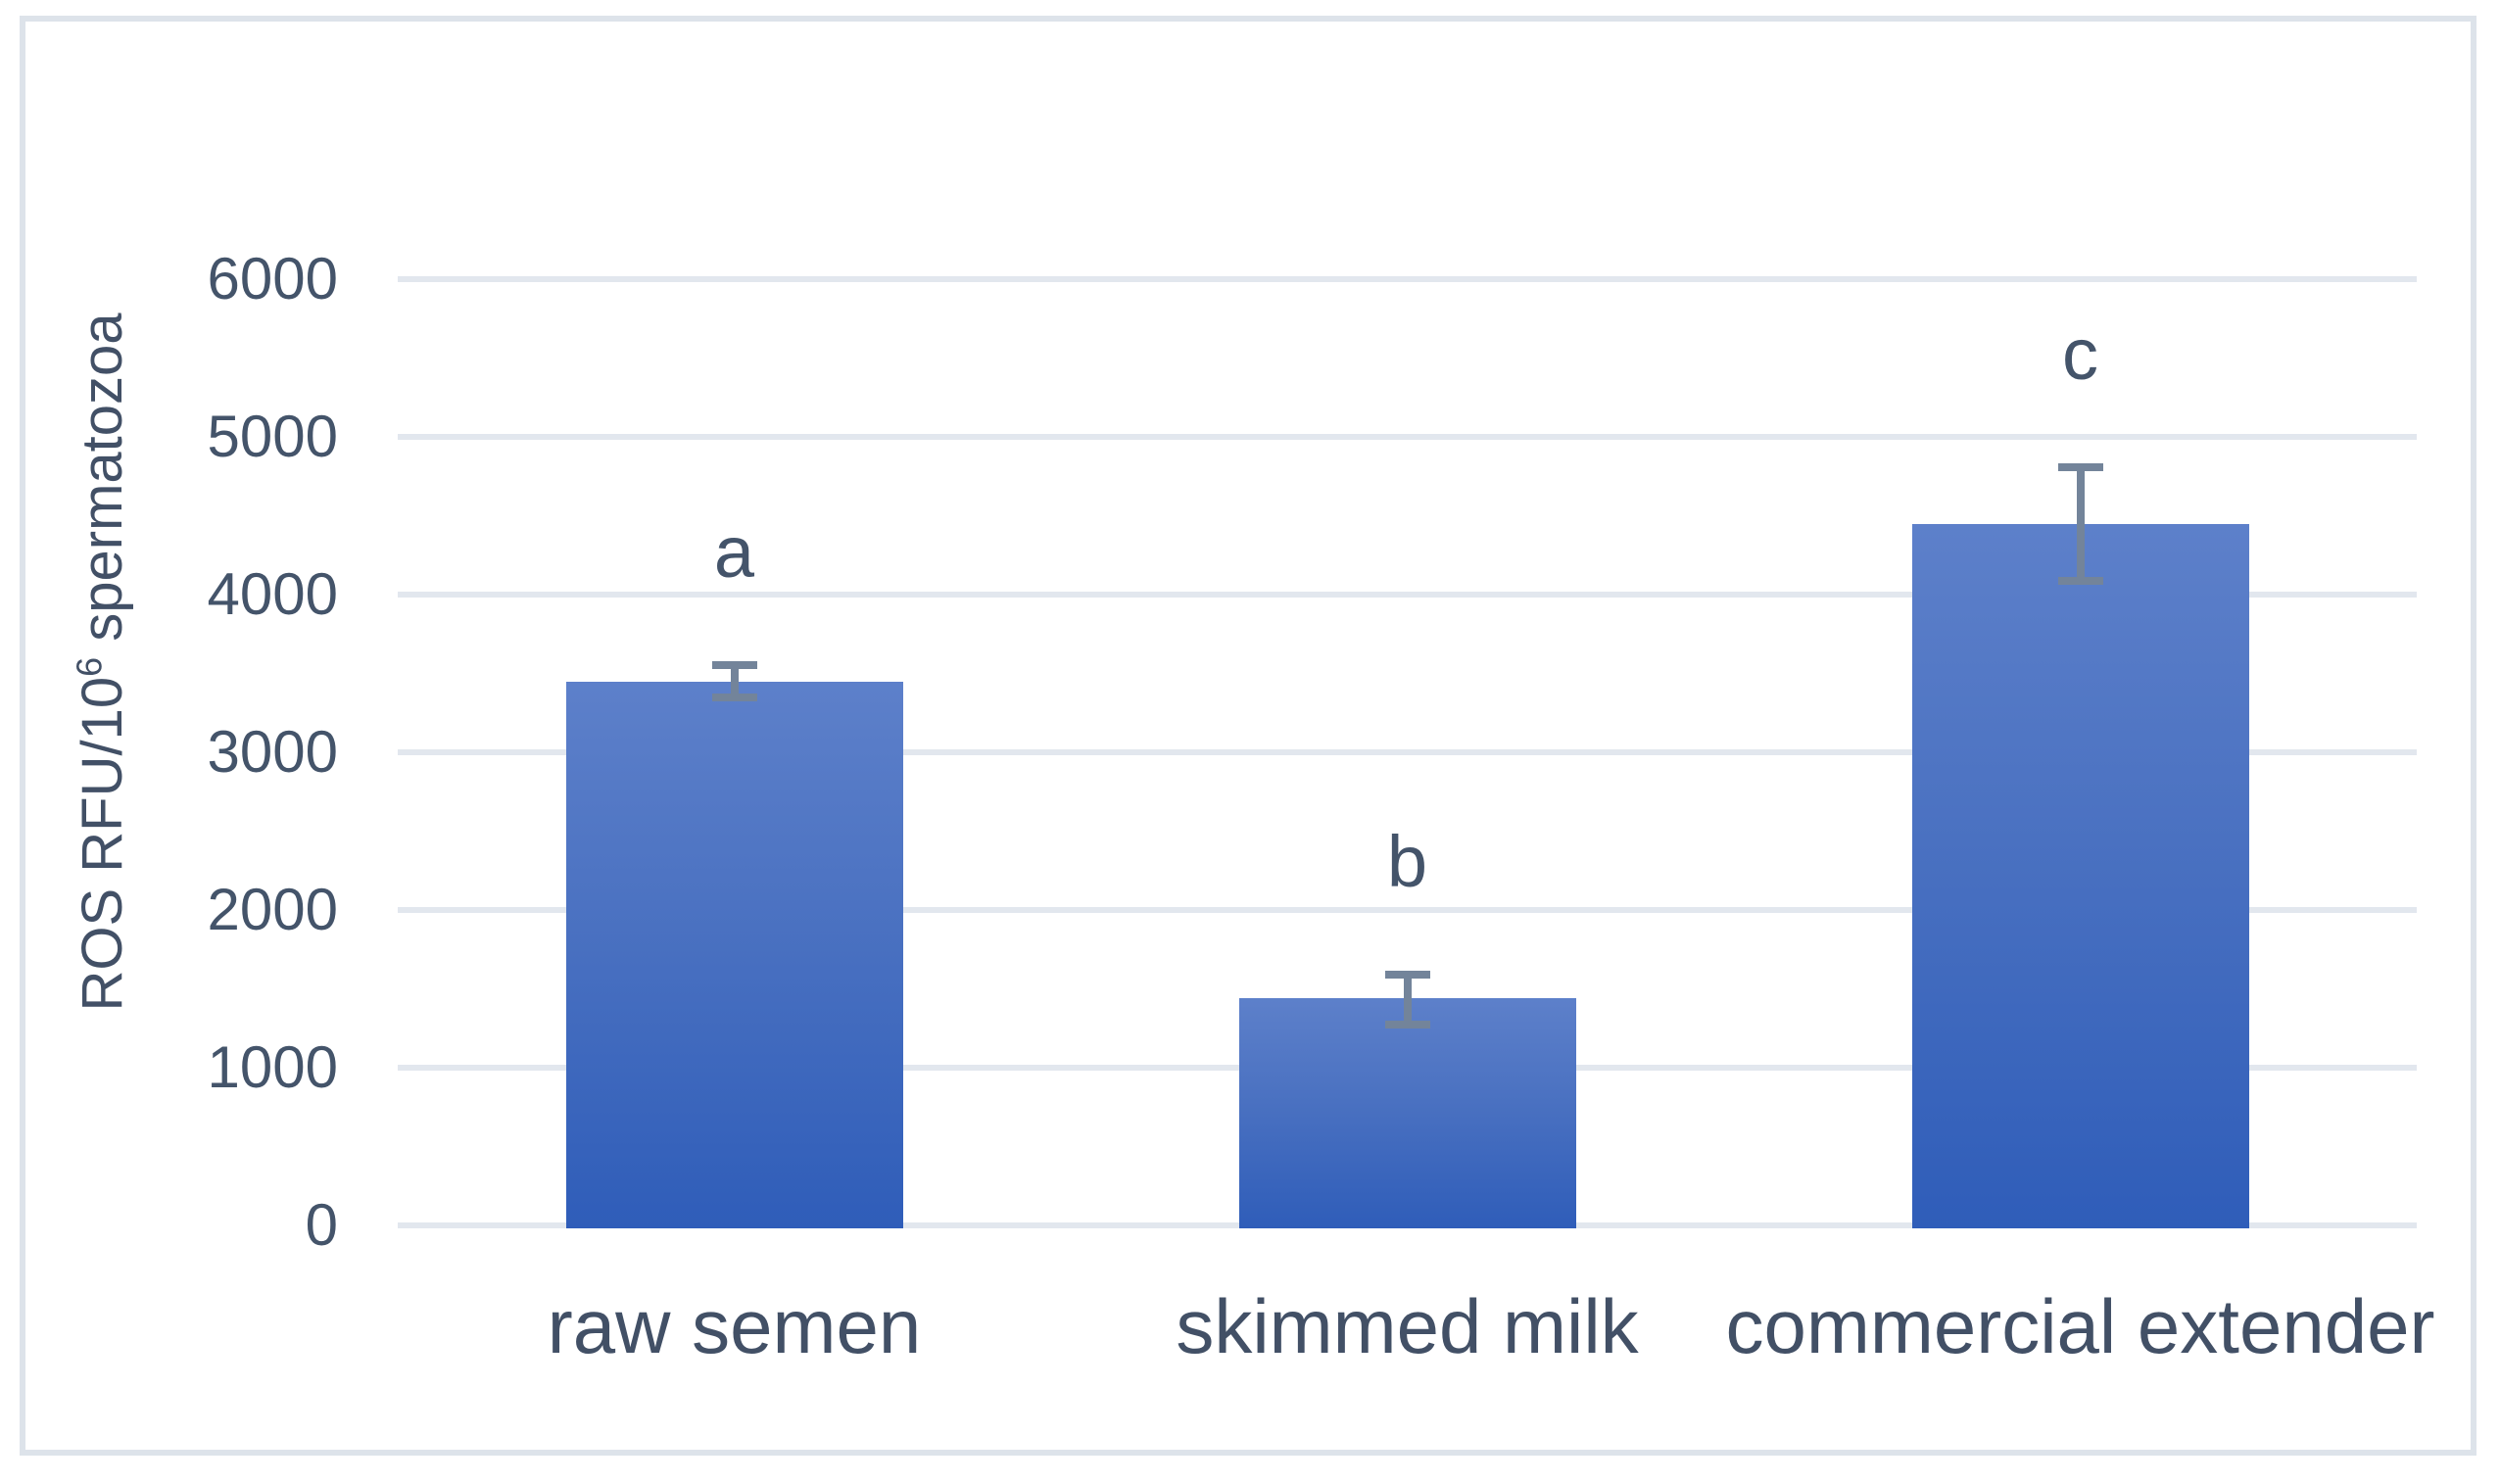 Image resolution: width=2500 pixels, height=1484 pixels. Describe the element at coordinates (1407, 1326) in the screenshot. I see `category-label-skimmed-milk: skimmed milk` at that location.